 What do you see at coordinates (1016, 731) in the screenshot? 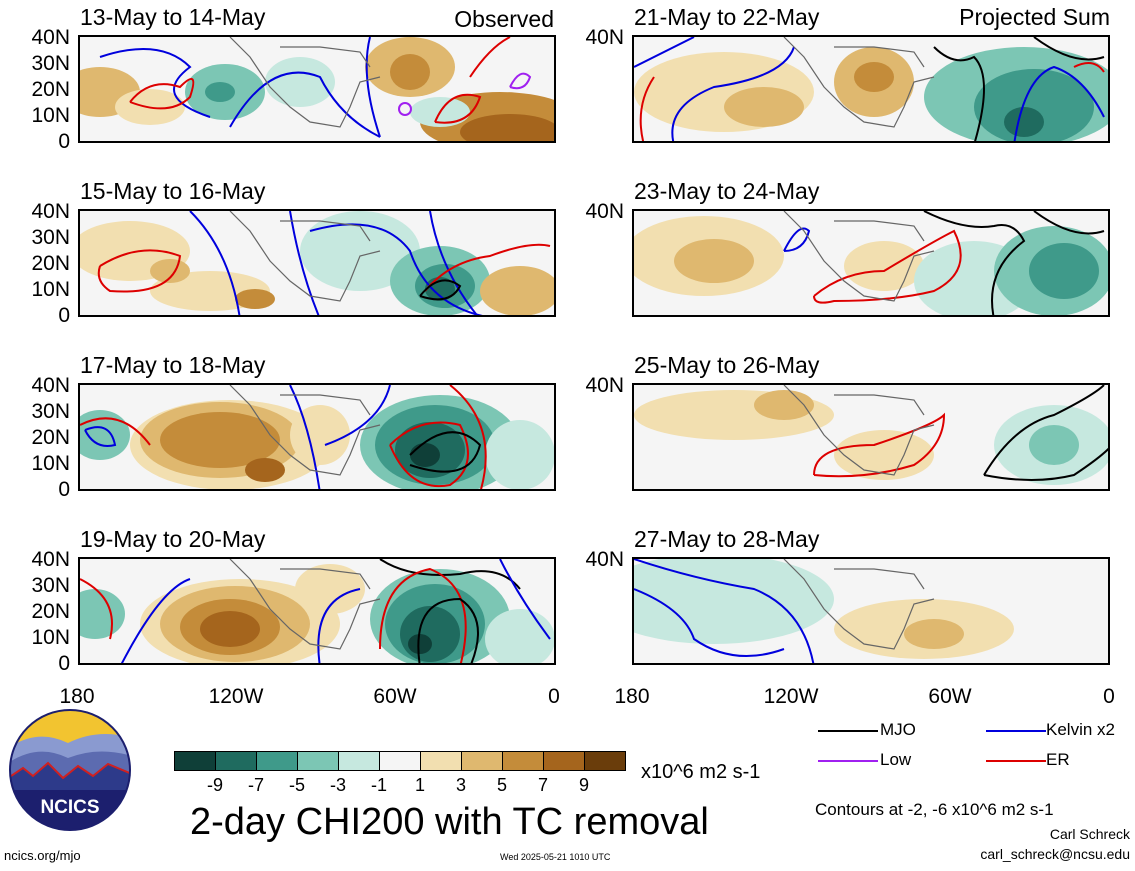
I see `legend-kelvin-line` at bounding box center [1016, 731].